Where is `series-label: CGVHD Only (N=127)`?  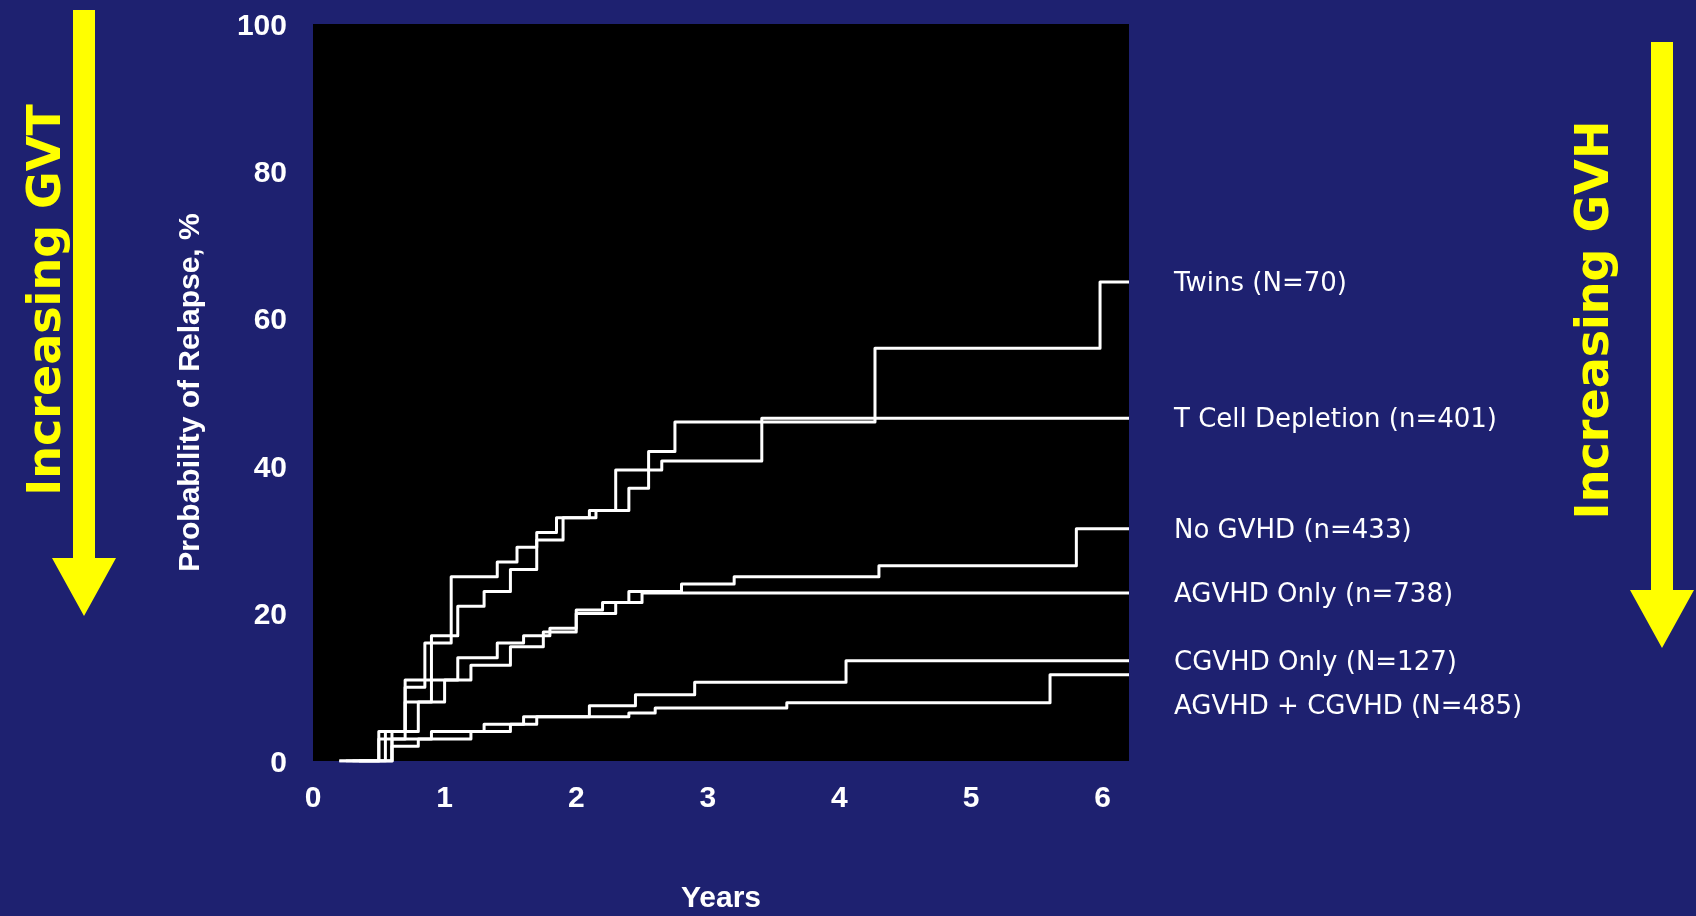 series-label: CGVHD Only (N=127) is located at coordinates (1315, 660).